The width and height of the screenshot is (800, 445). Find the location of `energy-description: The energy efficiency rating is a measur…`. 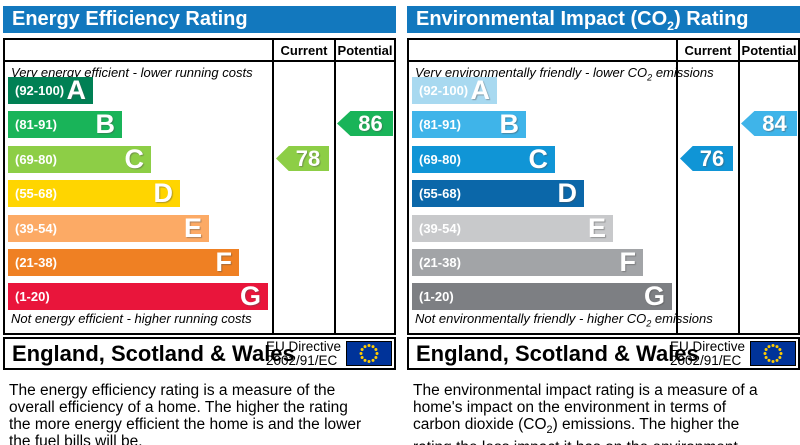

energy-description: The energy efficiency rating is a measur… is located at coordinates (185, 413).